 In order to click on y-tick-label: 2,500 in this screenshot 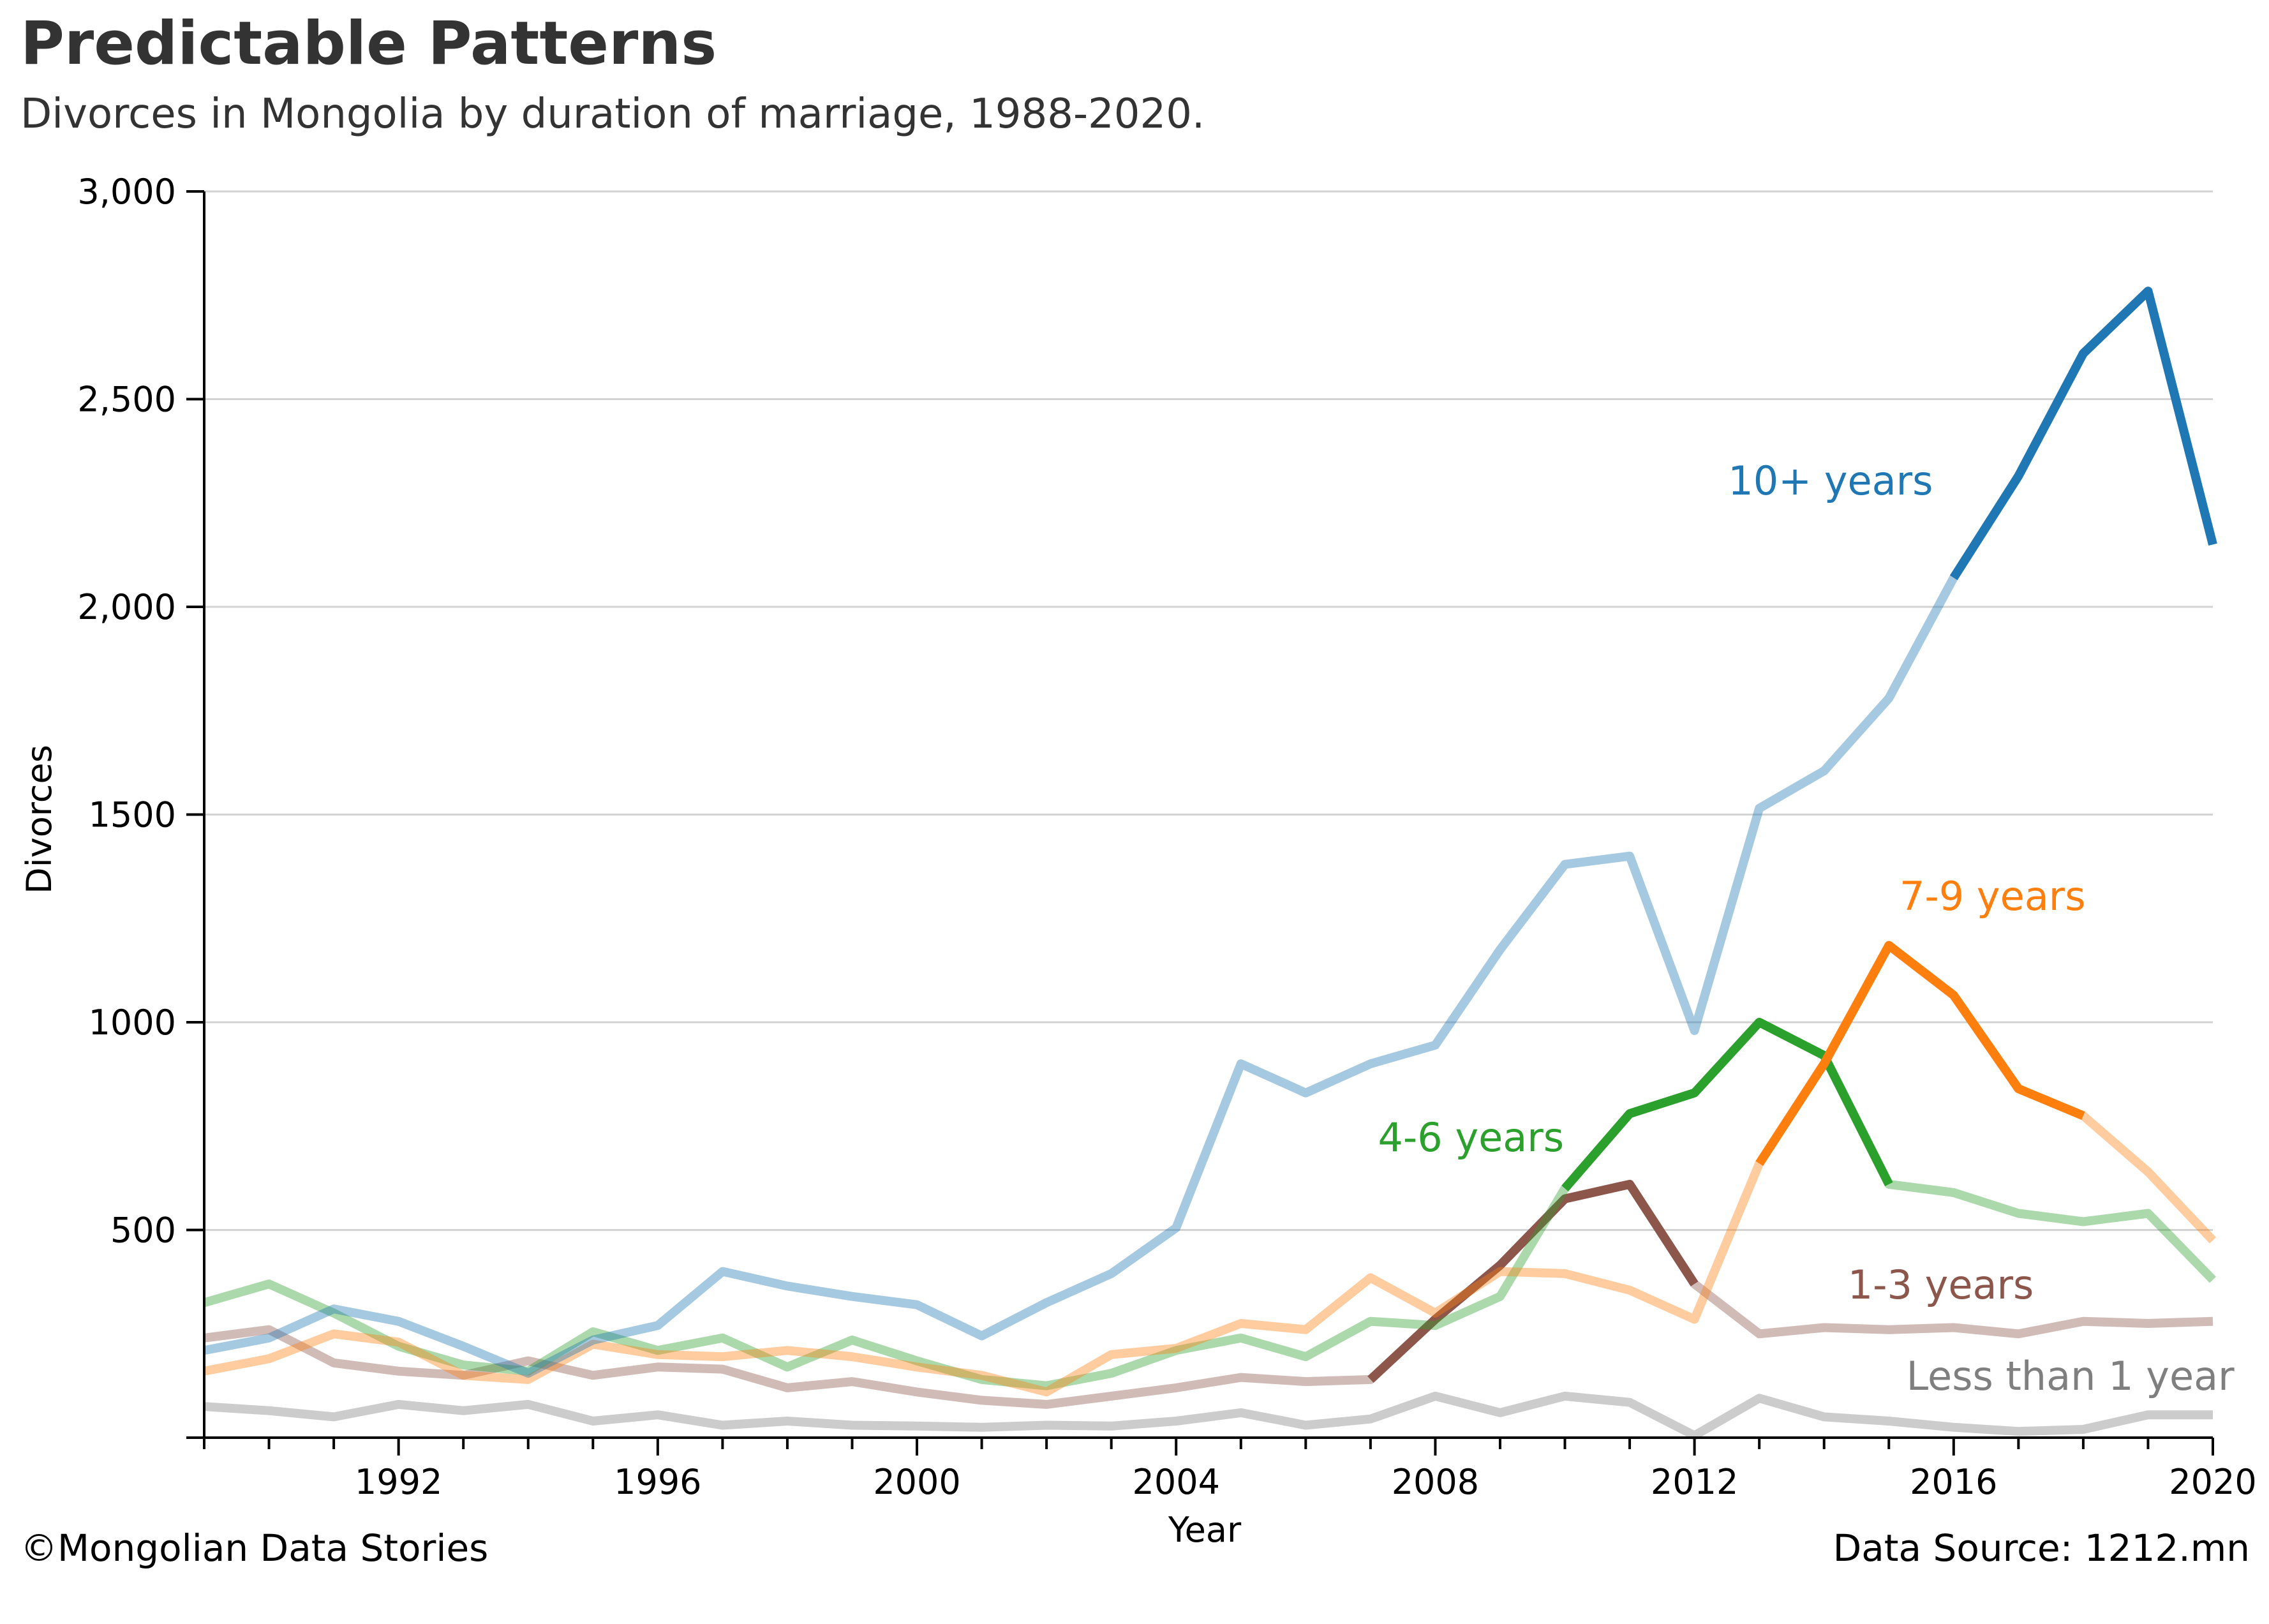, I will do `click(126, 400)`.